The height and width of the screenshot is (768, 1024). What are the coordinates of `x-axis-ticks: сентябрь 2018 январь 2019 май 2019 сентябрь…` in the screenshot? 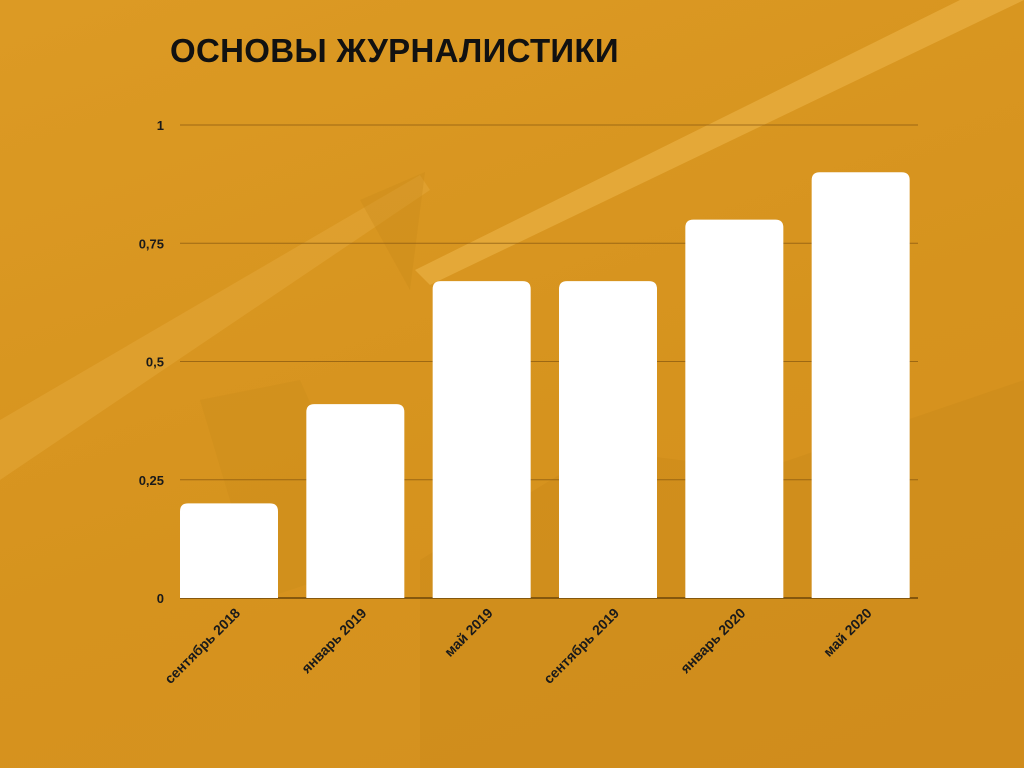 It's located at (518, 646).